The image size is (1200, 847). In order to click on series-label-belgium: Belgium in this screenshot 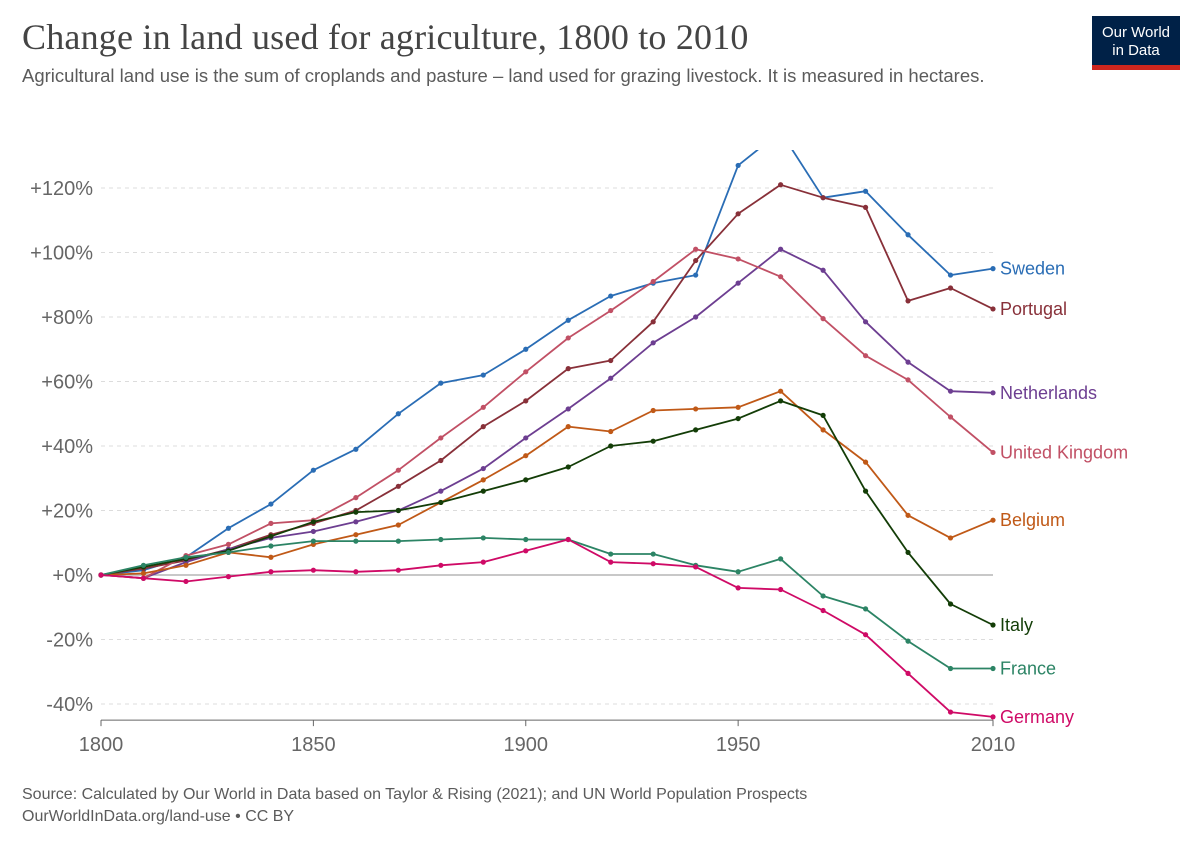, I will do `click(1032, 520)`.